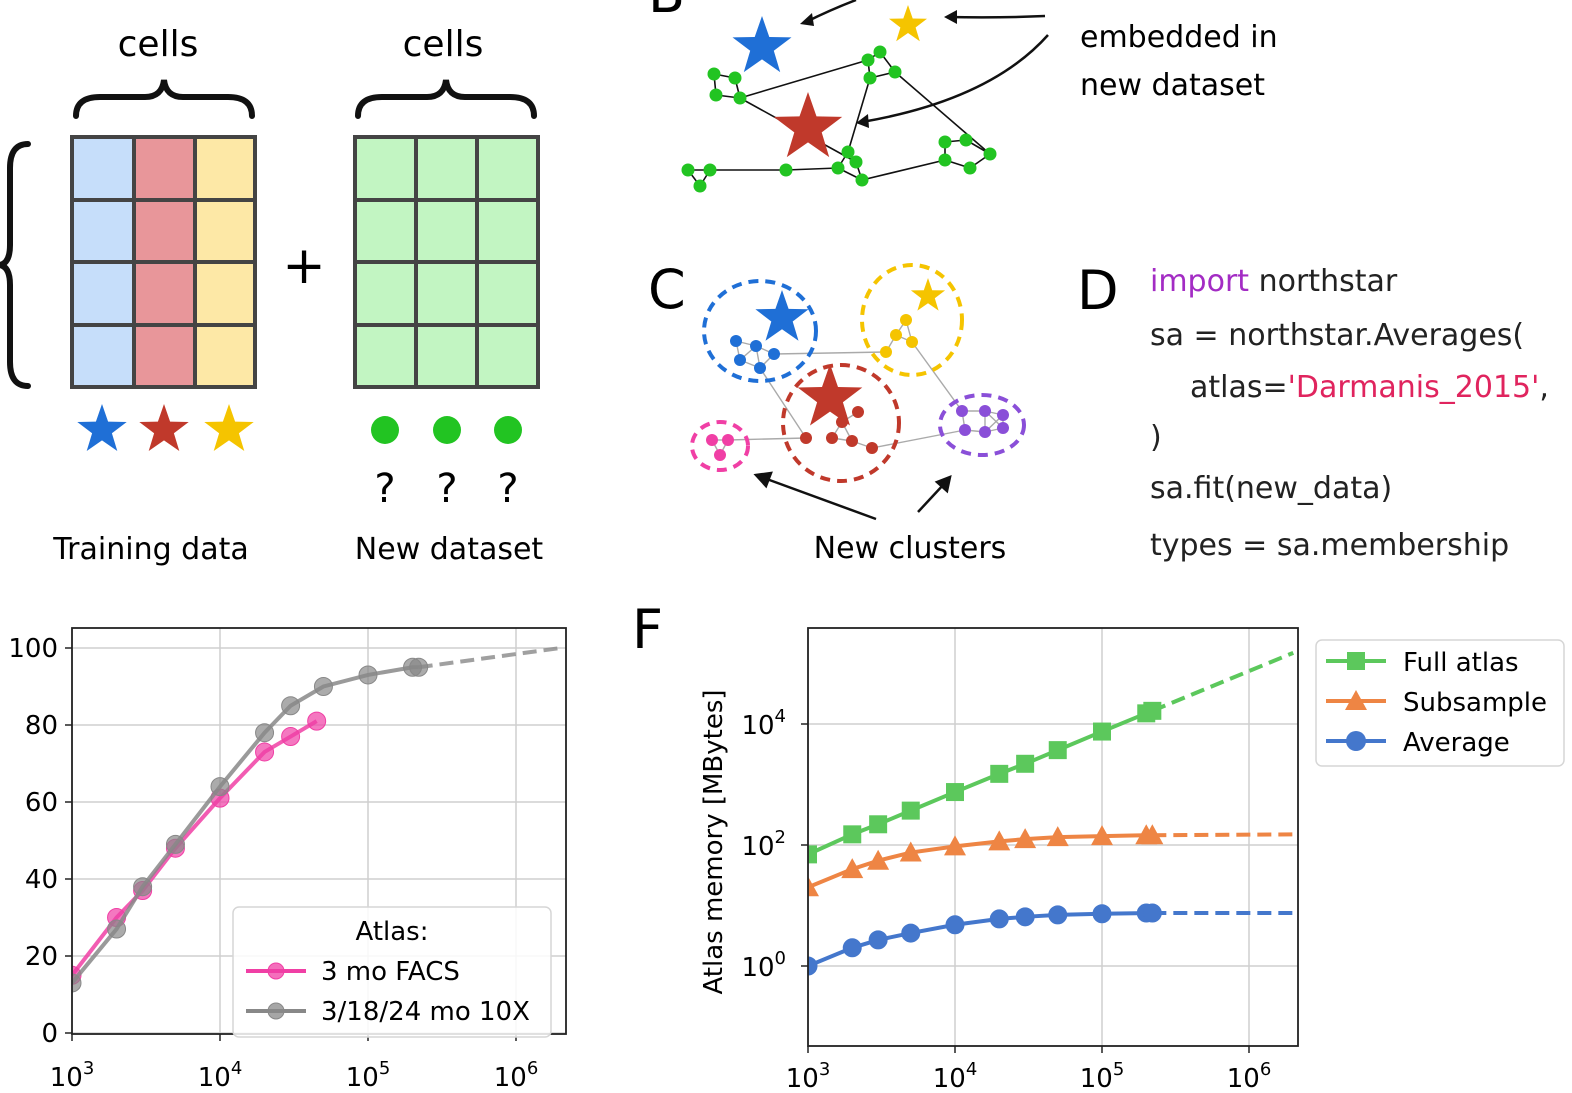  What do you see at coordinates (1356, 700) in the screenshot?
I see `legend-marker-sub` at bounding box center [1356, 700].